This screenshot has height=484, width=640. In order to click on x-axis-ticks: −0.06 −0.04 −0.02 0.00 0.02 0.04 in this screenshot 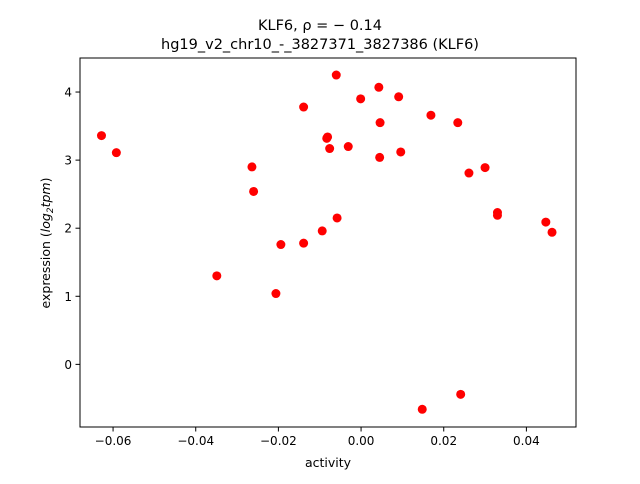, I will do `click(317, 437)`.